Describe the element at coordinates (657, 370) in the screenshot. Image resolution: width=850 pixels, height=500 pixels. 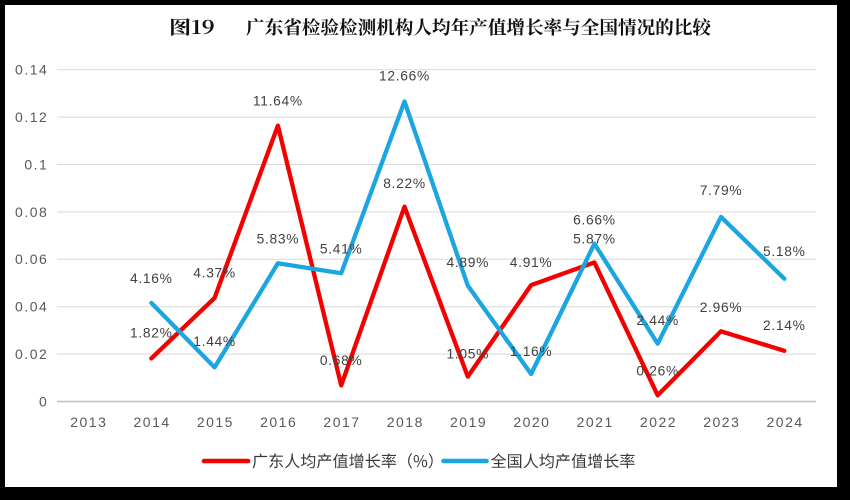
I see `svg-text: 0.26%` at that location.